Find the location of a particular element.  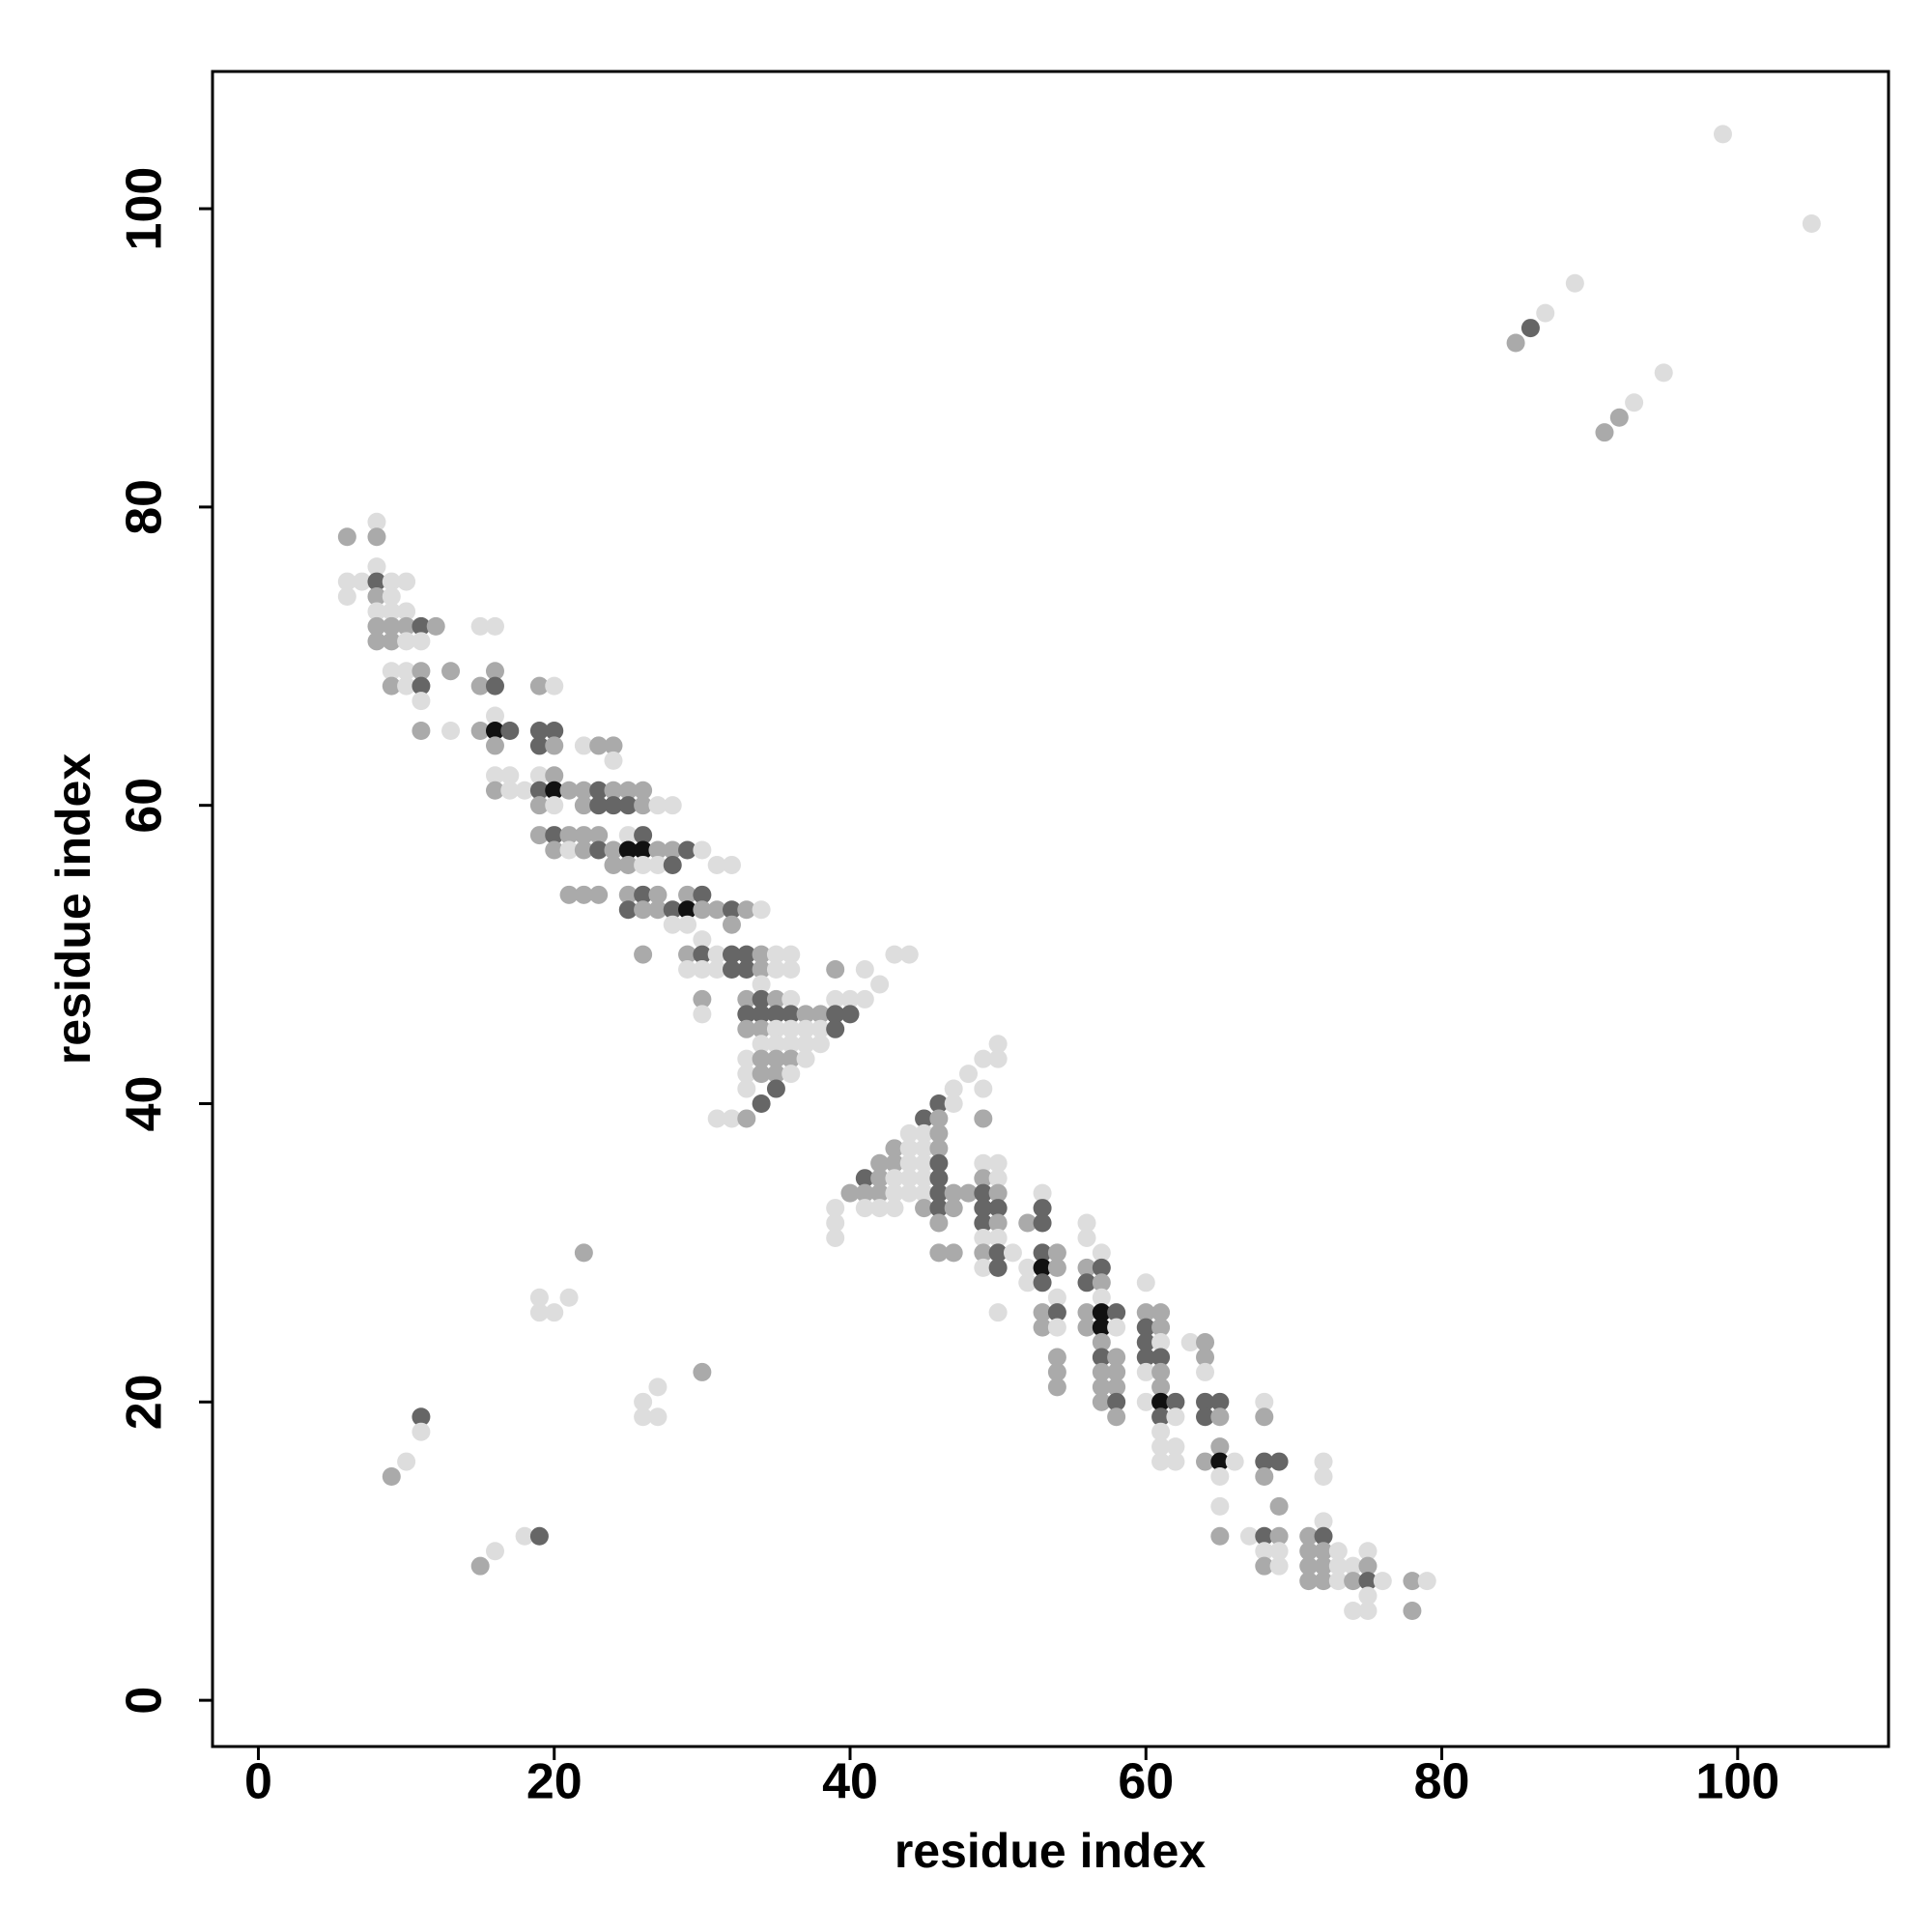

x-tick-label: 0 is located at coordinates (258, 1782).